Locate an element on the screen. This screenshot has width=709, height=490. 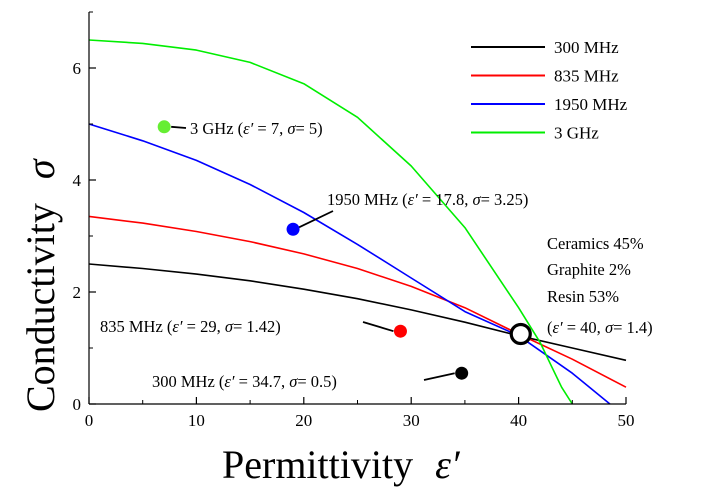
annotation-835mhz-eps: ε′ is located at coordinates (177, 326).